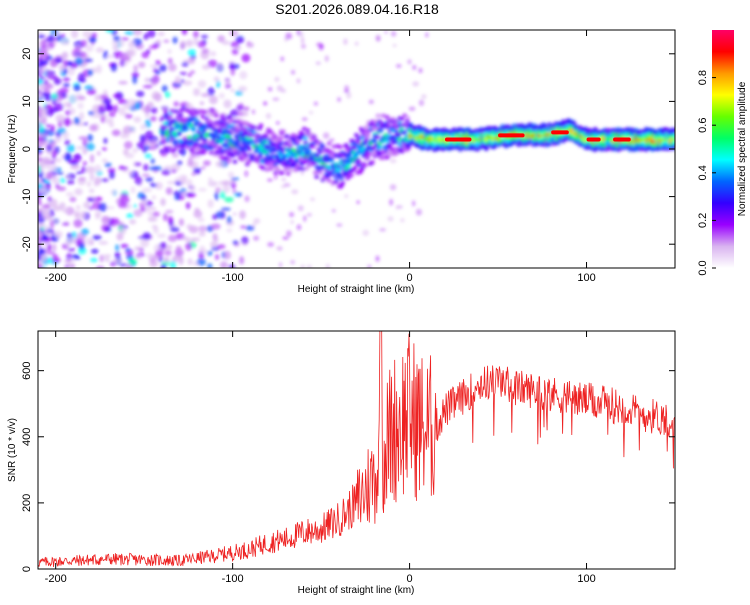  I want to click on colorbar-scale, so click(723, 149).